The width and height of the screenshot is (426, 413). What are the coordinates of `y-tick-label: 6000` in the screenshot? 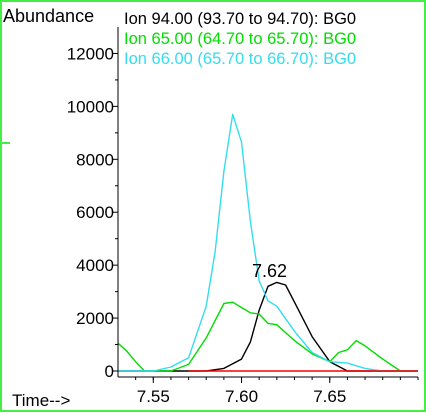 It's located at (95, 212).